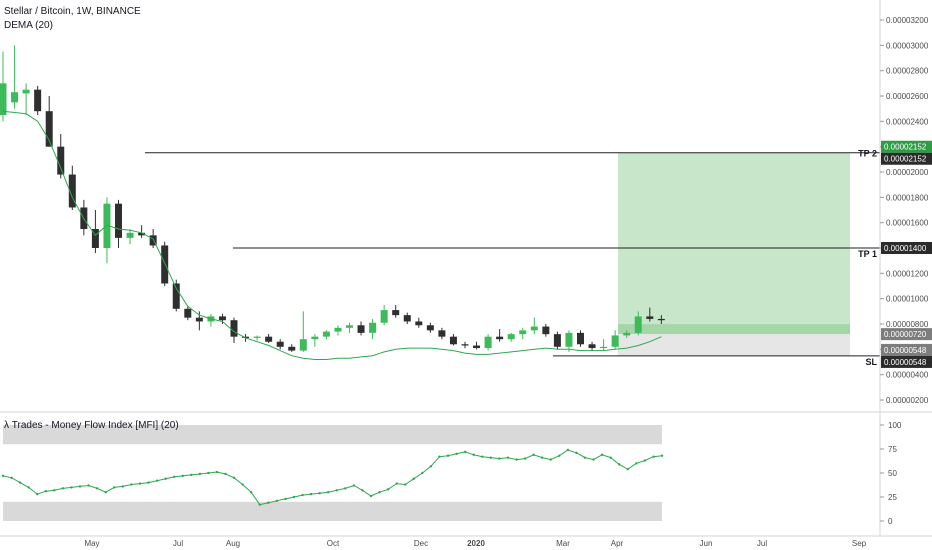  What do you see at coordinates (907, 45) in the screenshot?
I see `price-tick-label: 0.00003000` at bounding box center [907, 45].